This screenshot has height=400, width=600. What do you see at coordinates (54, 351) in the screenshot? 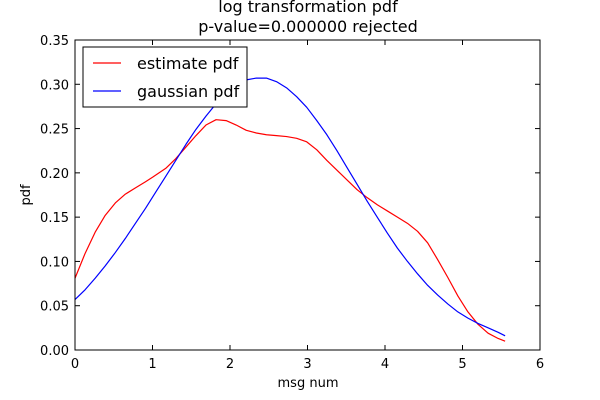
I see `y-tick-label: 0.00` at bounding box center [54, 351].